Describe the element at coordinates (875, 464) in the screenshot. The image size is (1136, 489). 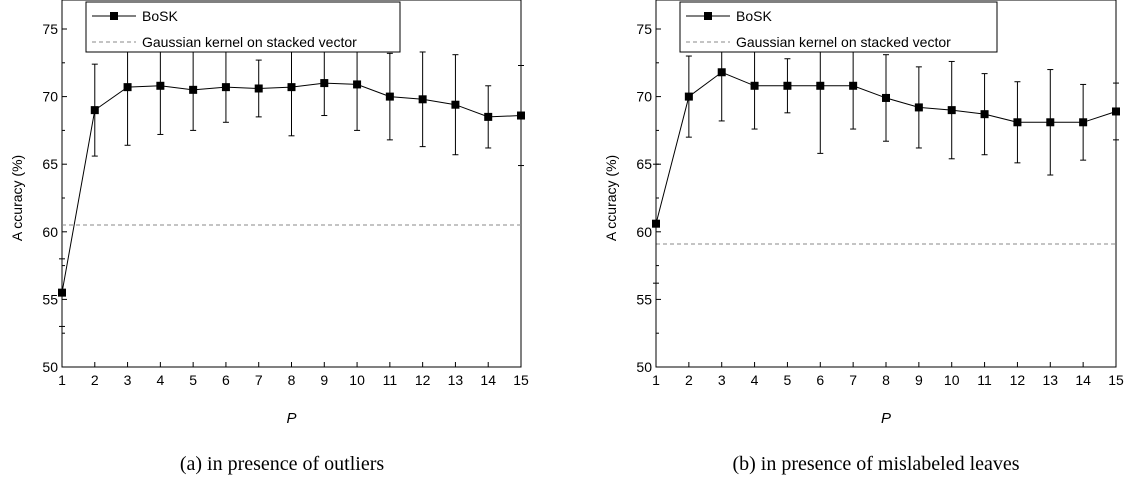
I see `figure-caption: (b) in presence of mislabeled leaves` at that location.